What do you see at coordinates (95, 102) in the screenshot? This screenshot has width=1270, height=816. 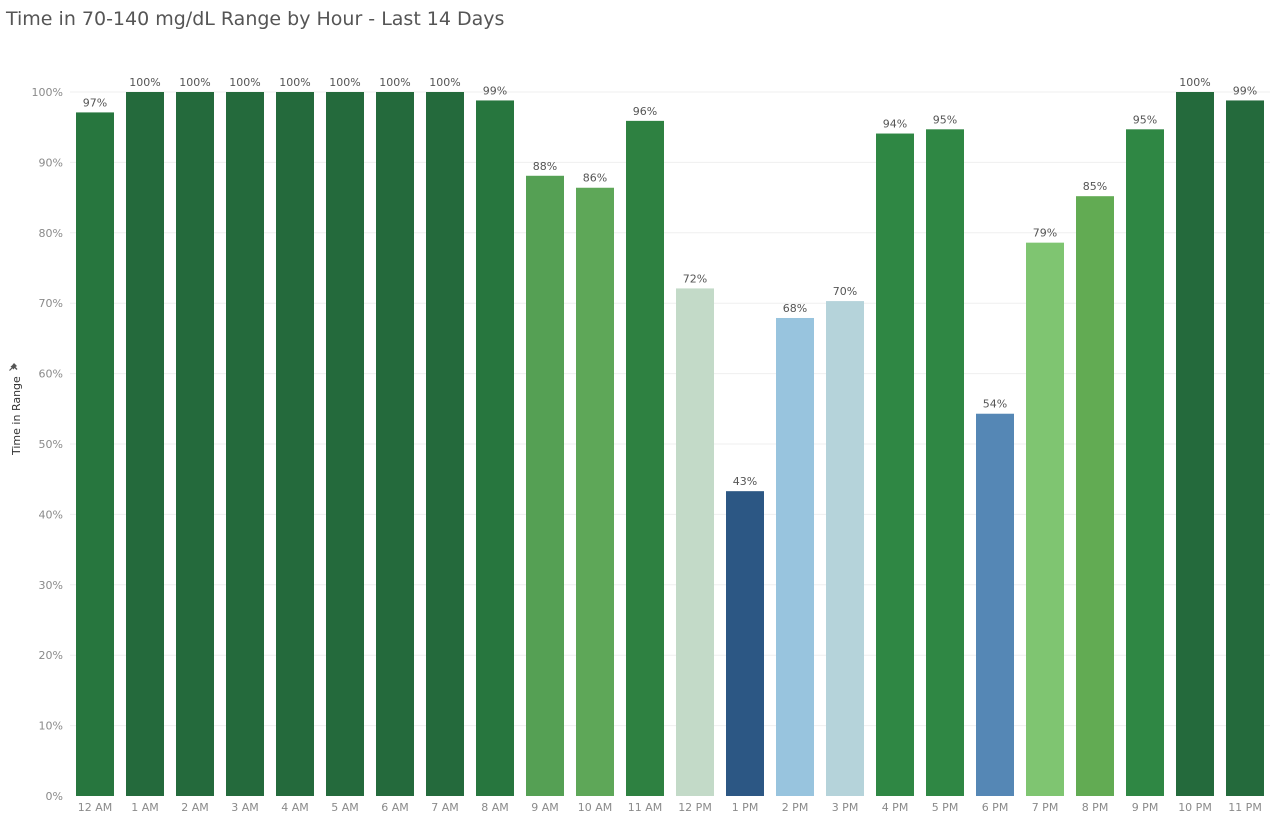 I see `data-label: 97%` at bounding box center [95, 102].